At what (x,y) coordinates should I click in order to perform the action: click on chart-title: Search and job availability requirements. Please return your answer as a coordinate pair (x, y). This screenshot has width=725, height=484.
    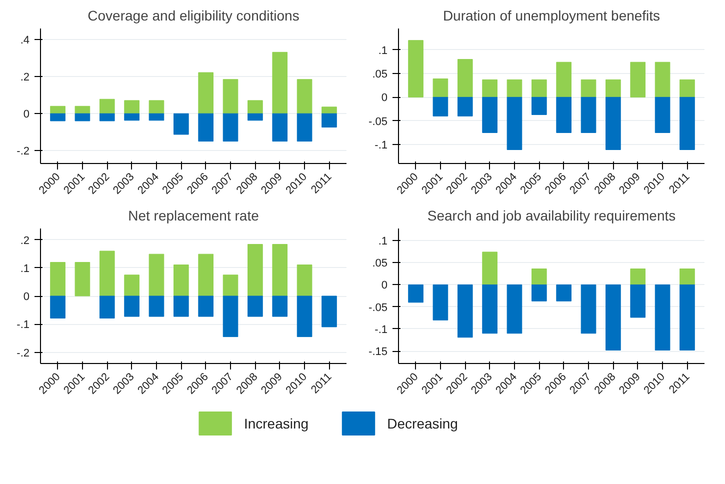
    Looking at the image, I should click on (551, 216).